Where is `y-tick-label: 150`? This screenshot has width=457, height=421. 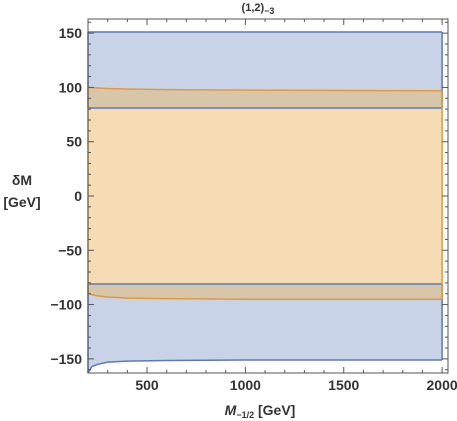 y-tick-label: 150 is located at coordinates (71, 33).